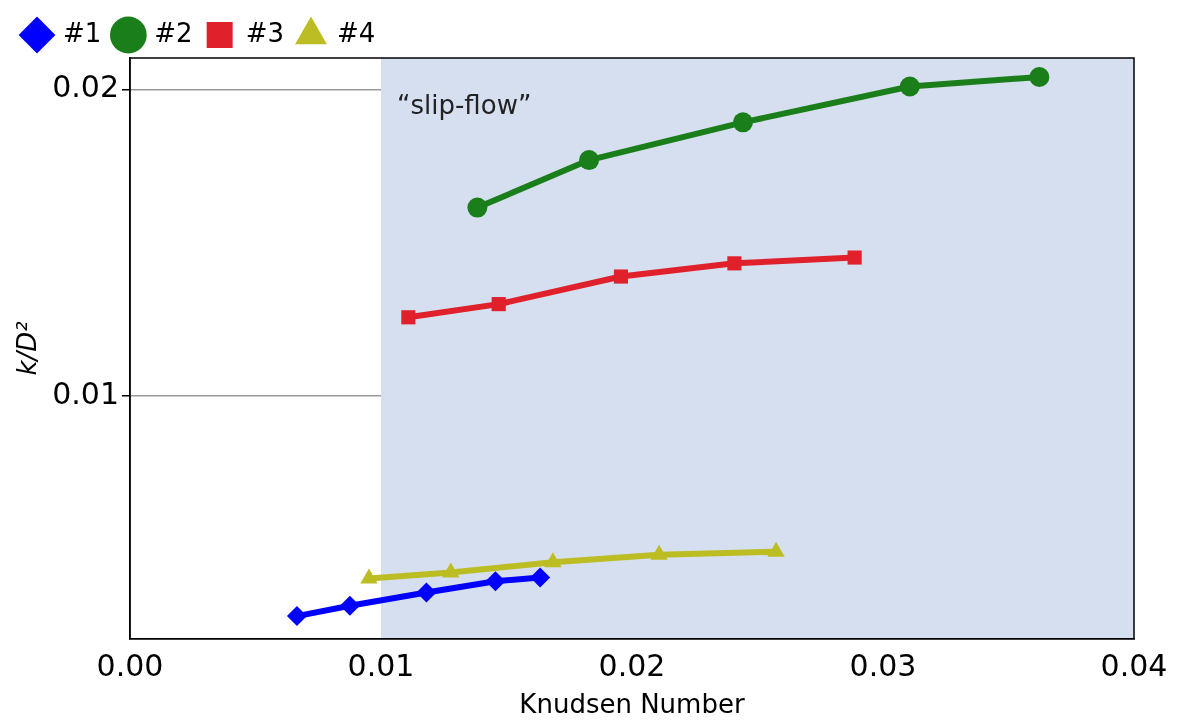 The height and width of the screenshot is (728, 1189). What do you see at coordinates (27, 348) in the screenshot?
I see `y-axis-title: k/D²` at bounding box center [27, 348].